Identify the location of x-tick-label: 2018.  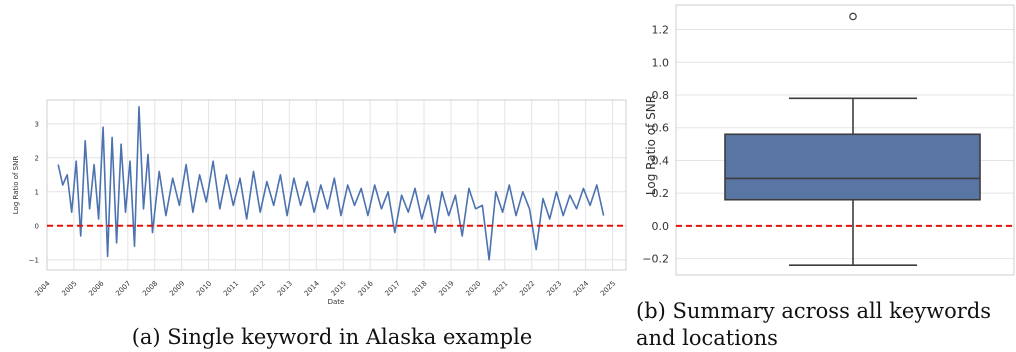
(419, 288).